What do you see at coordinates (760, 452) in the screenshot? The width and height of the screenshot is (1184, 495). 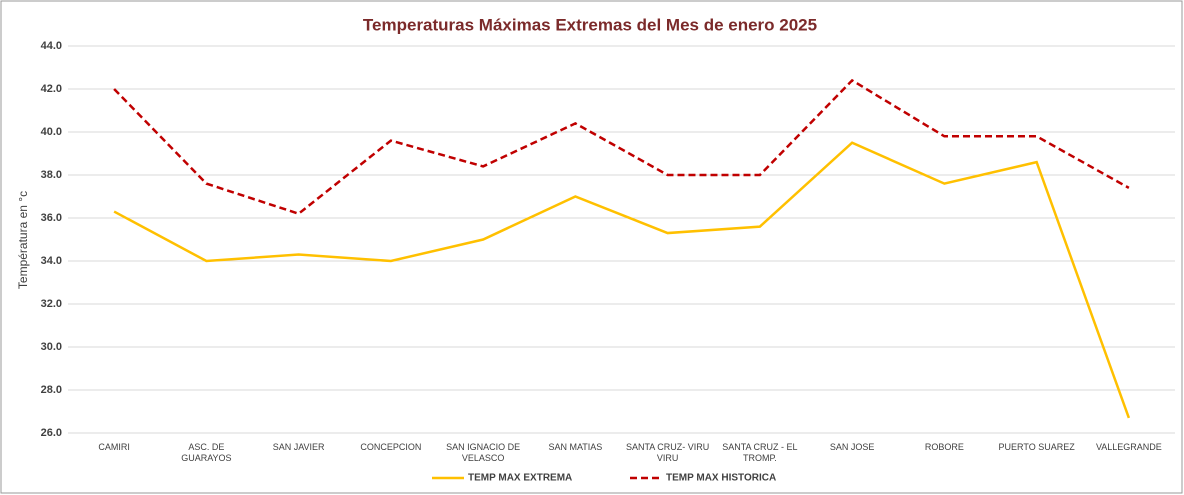 I see `x-tick-label: SANTA CRUZ - EL TROMP.` at bounding box center [760, 452].